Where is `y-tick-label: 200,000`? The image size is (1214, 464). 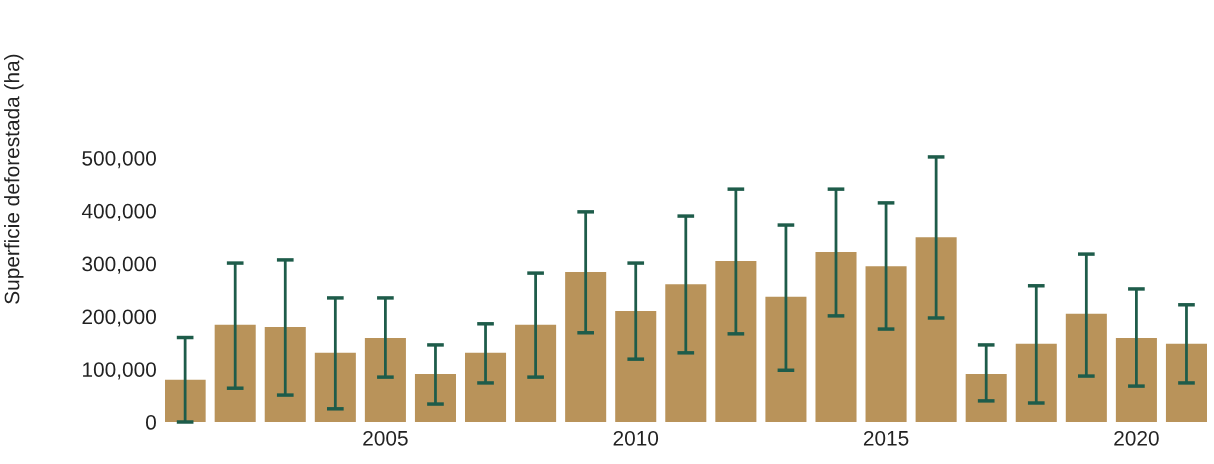 y-tick-label: 200,000 is located at coordinates (119, 318).